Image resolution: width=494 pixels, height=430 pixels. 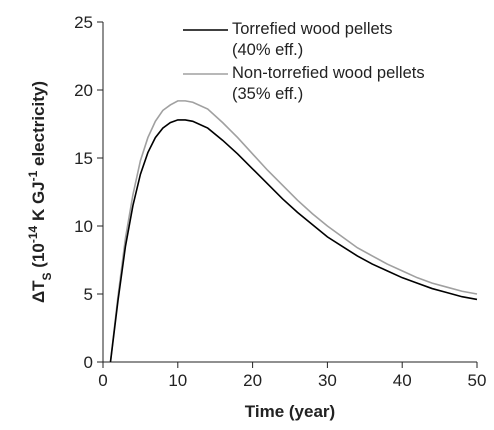 I want to click on y-label-part: -14, so click(x=33, y=234).